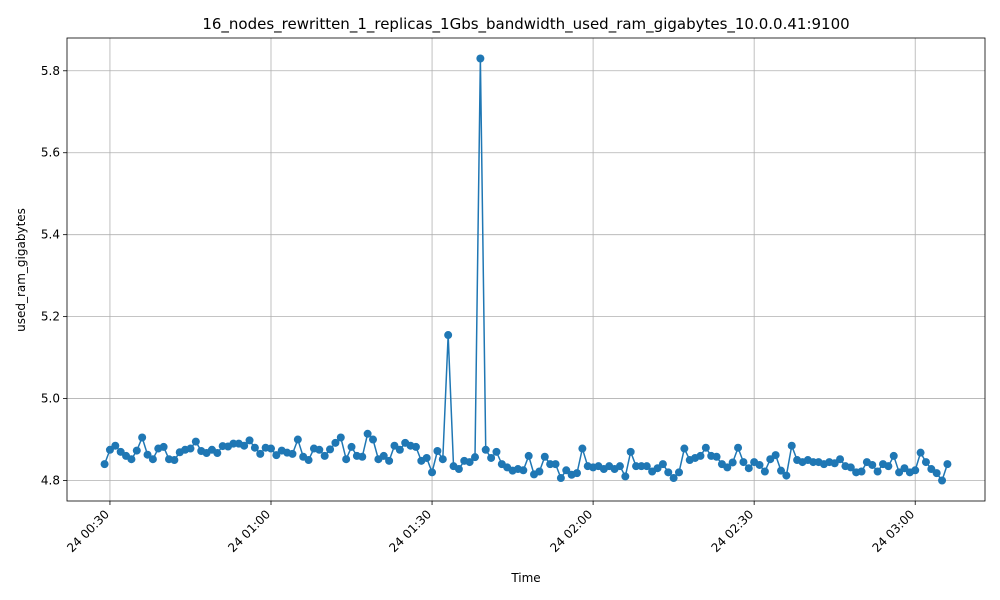 This screenshot has width=1000, height=600. I want to click on x-tick-label: 24 01:00, so click(249, 531).